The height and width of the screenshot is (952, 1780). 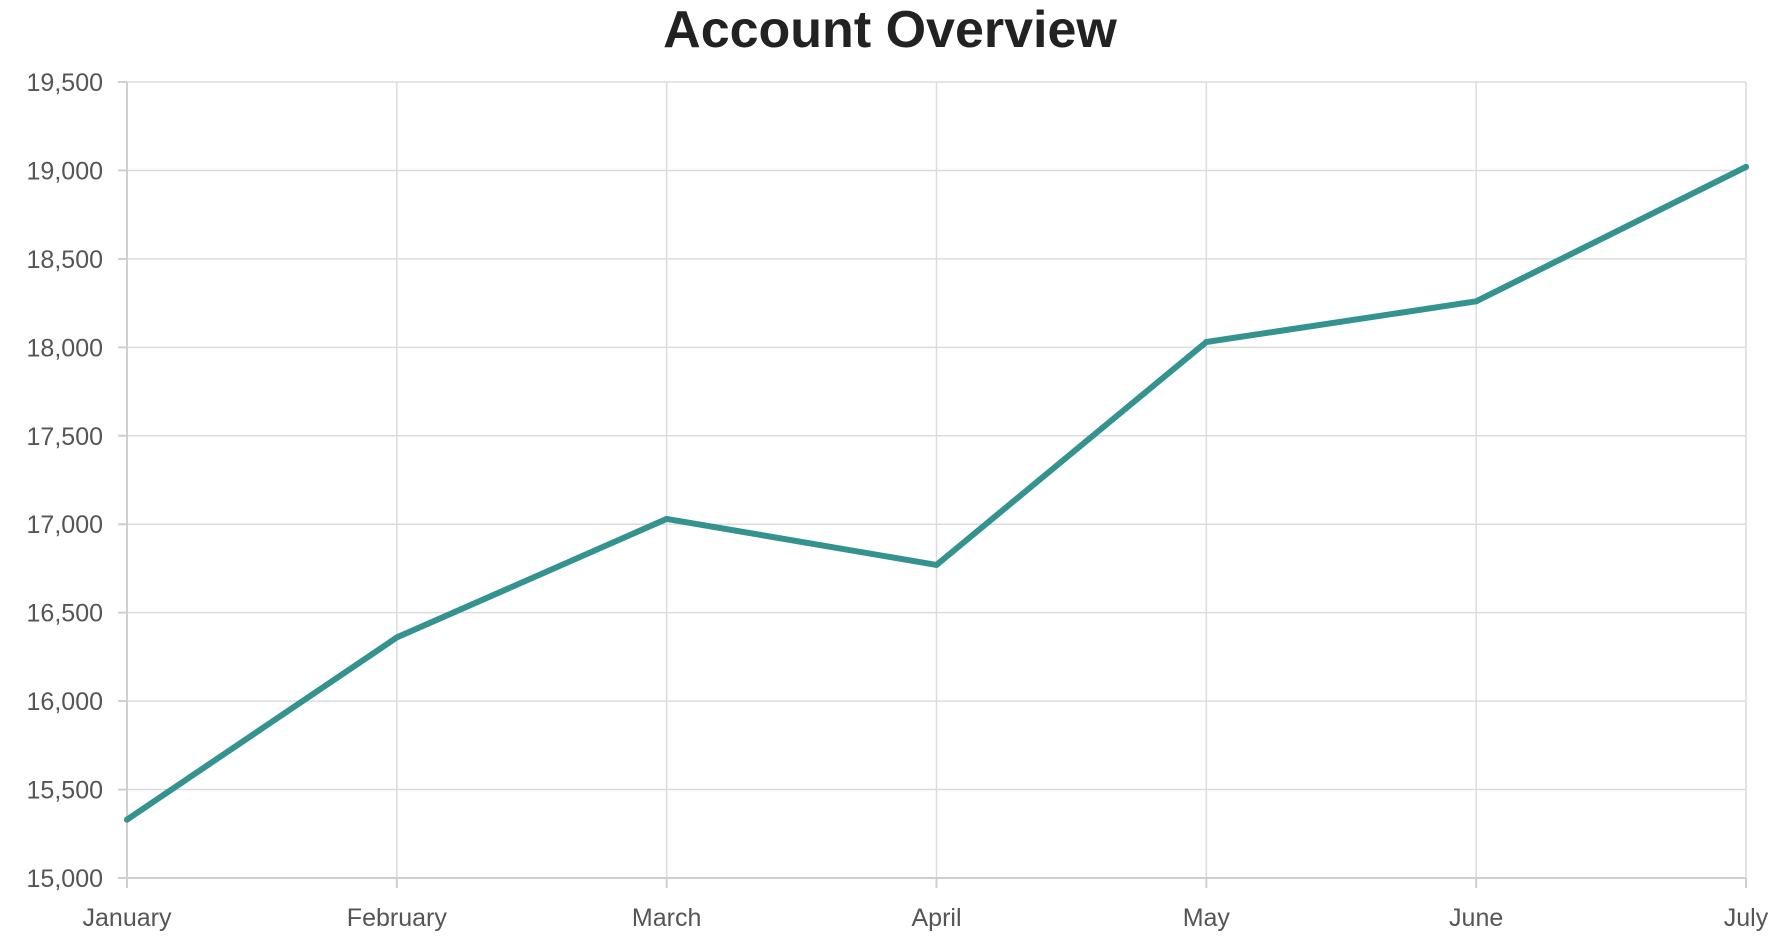 I want to click on x-tick-label: July, so click(x=1746, y=918).